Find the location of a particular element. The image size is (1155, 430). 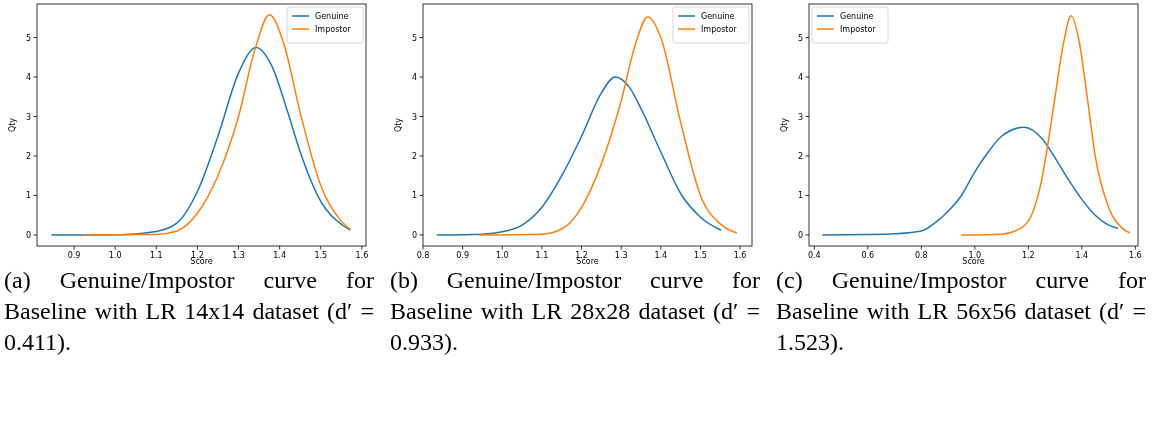

text: (b) Genuine/Impostor curve for Baseline with LR 28x28 dataset (d′ = 0.933). is located at coordinates (574, 311).